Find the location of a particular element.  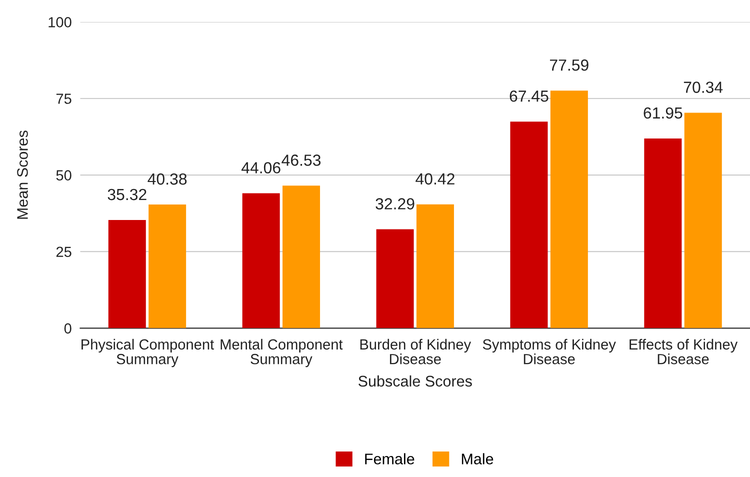

data-label: 40.42 is located at coordinates (435, 179).